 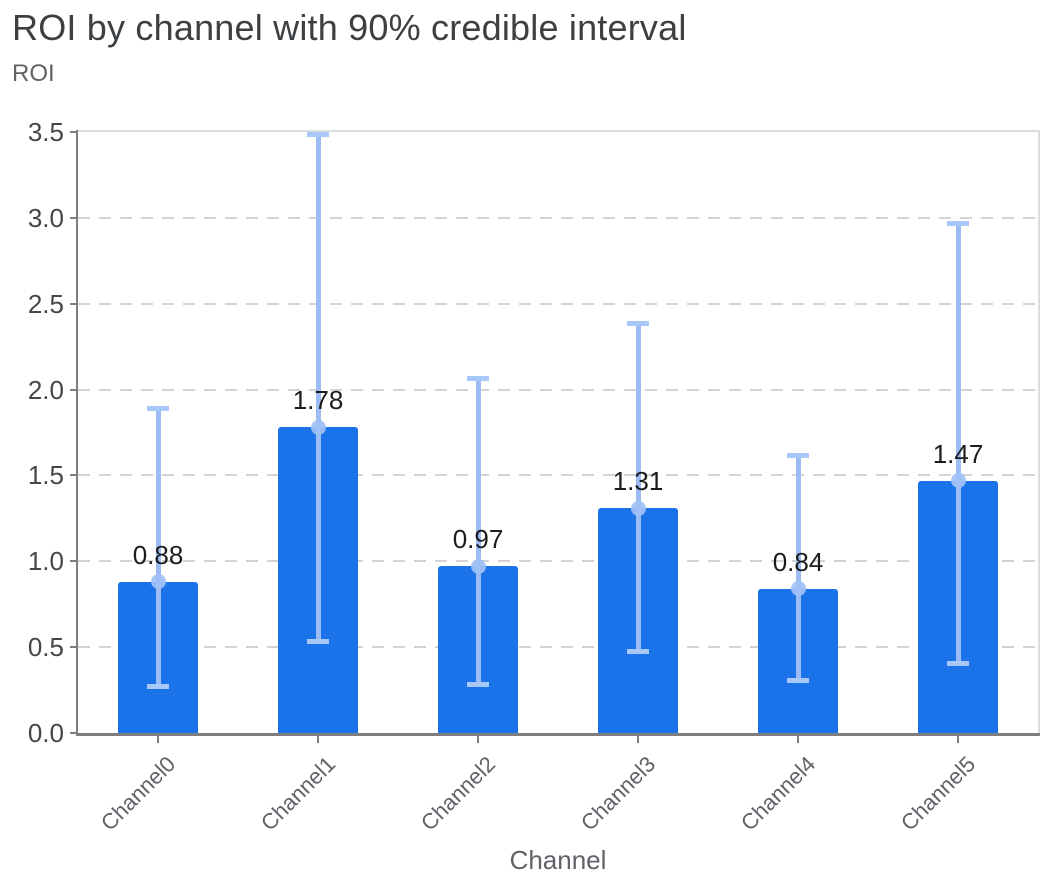 What do you see at coordinates (318, 400) in the screenshot?
I see `bar-value-label: 1.78` at bounding box center [318, 400].